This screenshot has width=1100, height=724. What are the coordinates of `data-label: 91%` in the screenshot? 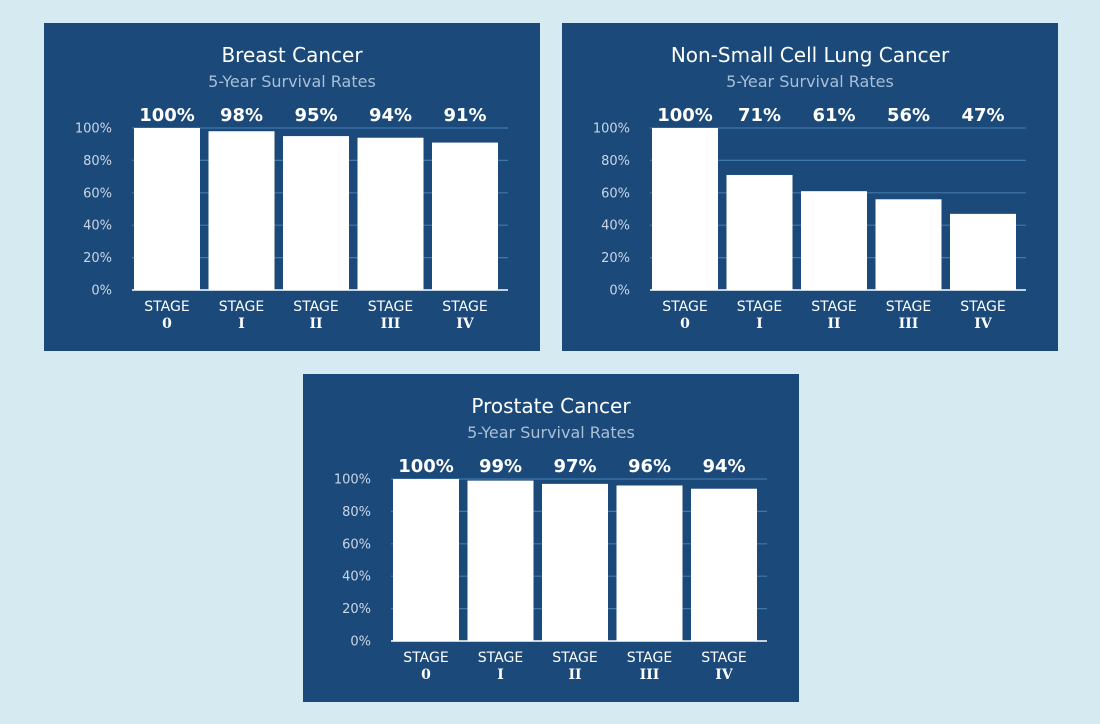 It's located at (464, 115).